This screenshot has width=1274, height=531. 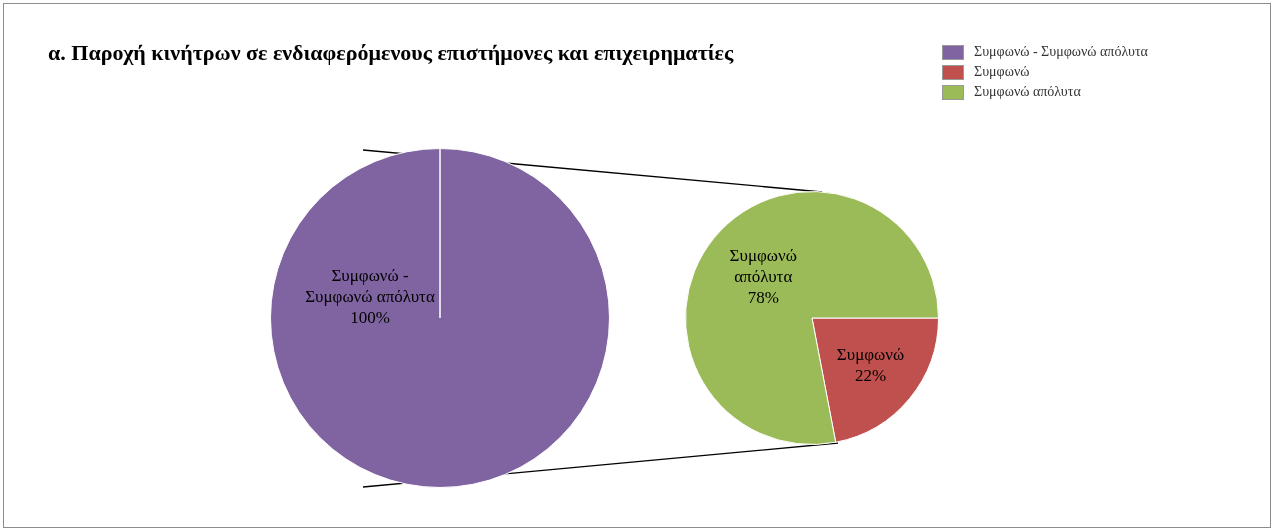 What do you see at coordinates (370, 318) in the screenshot?
I see `data-label: 100%` at bounding box center [370, 318].